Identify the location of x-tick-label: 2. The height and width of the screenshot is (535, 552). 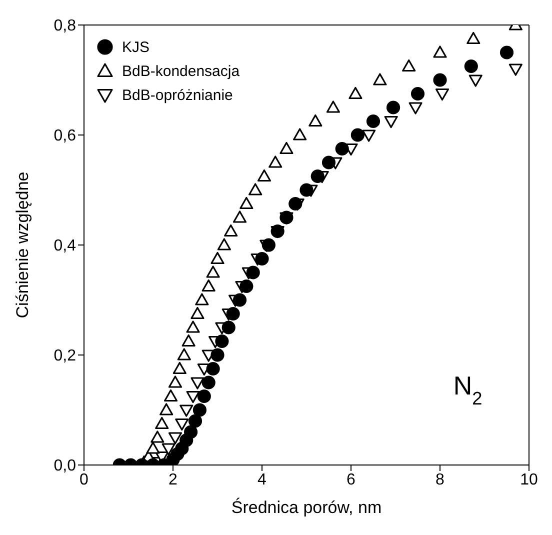
(173, 479).